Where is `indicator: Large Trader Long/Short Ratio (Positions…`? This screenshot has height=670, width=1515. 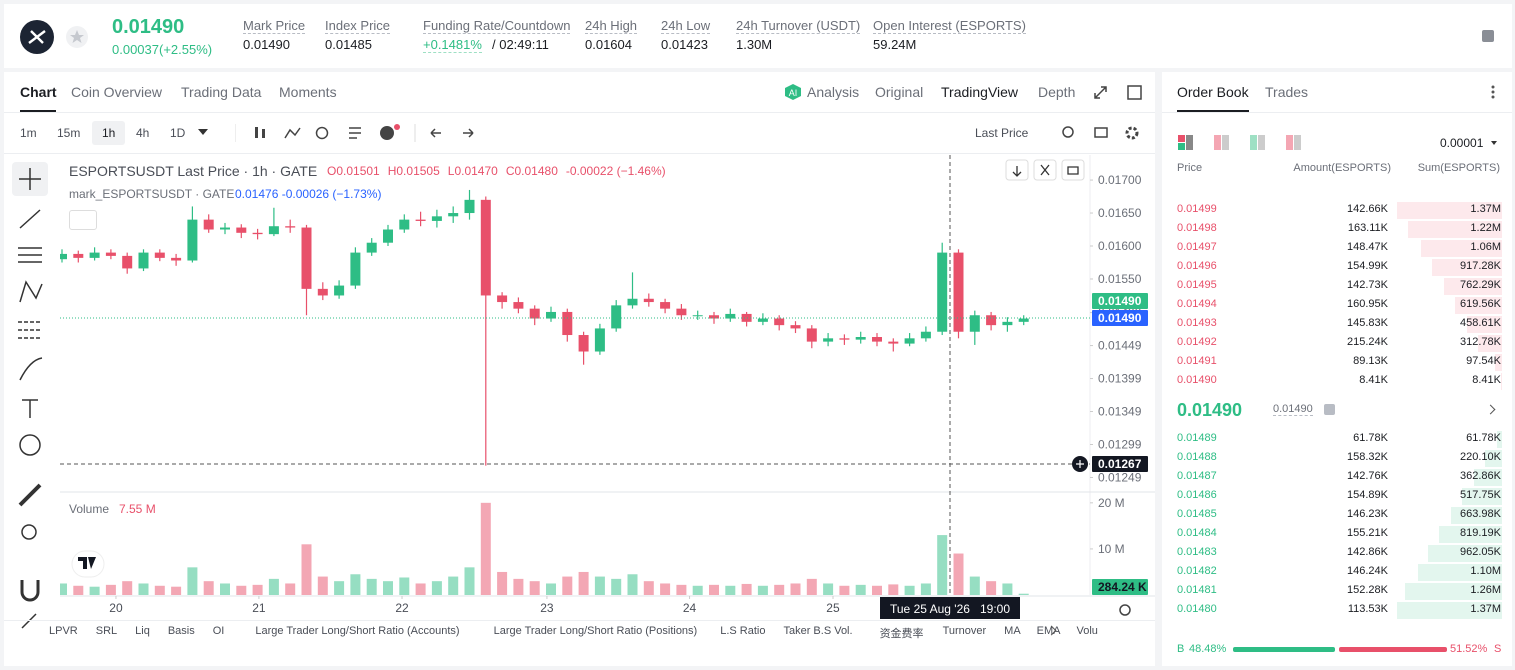
indicator: Large Trader Long/Short Ratio (Positions… is located at coordinates (595, 631).